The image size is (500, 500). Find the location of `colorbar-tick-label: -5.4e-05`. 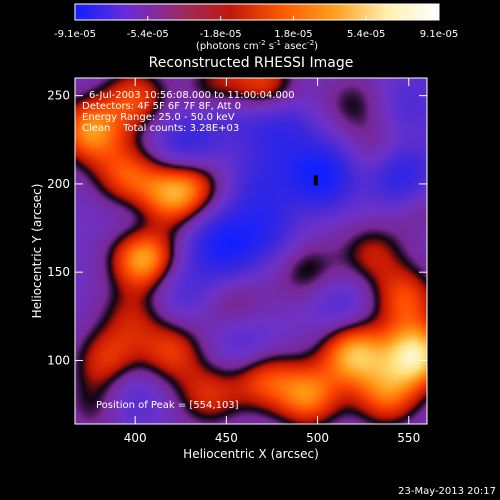

colorbar-tick-label: -5.4e-05 is located at coordinates (148, 34).